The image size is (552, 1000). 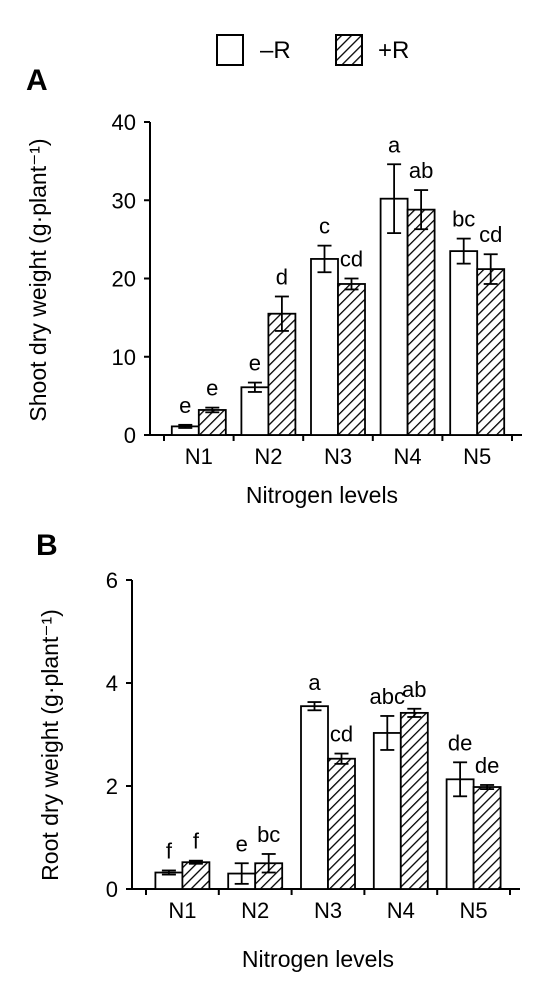 What do you see at coordinates (50, 745) in the screenshot?
I see `y-axis-title-b: Root dry weight (g·plant⁻¹)` at bounding box center [50, 745].